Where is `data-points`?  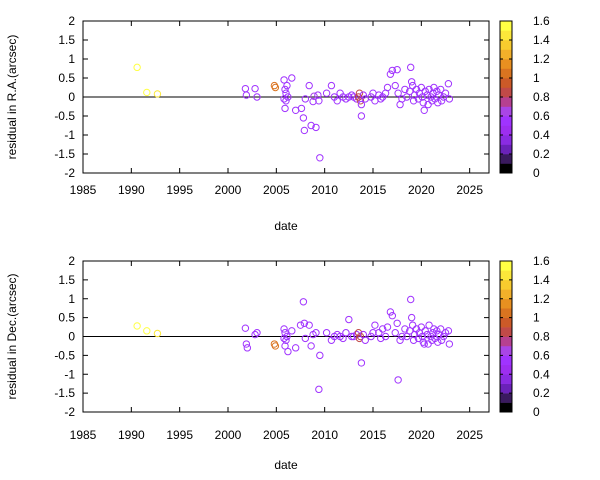
data-points is located at coordinates (293, 112).